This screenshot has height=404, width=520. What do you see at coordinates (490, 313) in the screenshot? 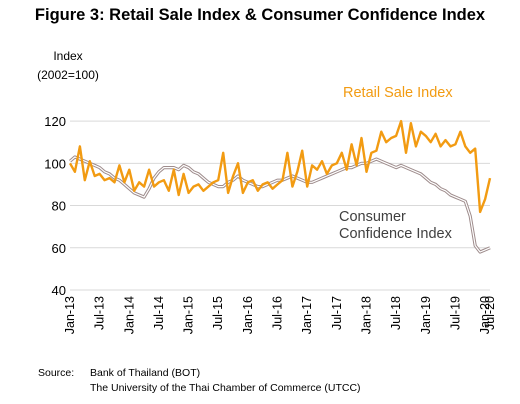
I see `x-tick-label: Jul-20` at bounding box center [490, 313].